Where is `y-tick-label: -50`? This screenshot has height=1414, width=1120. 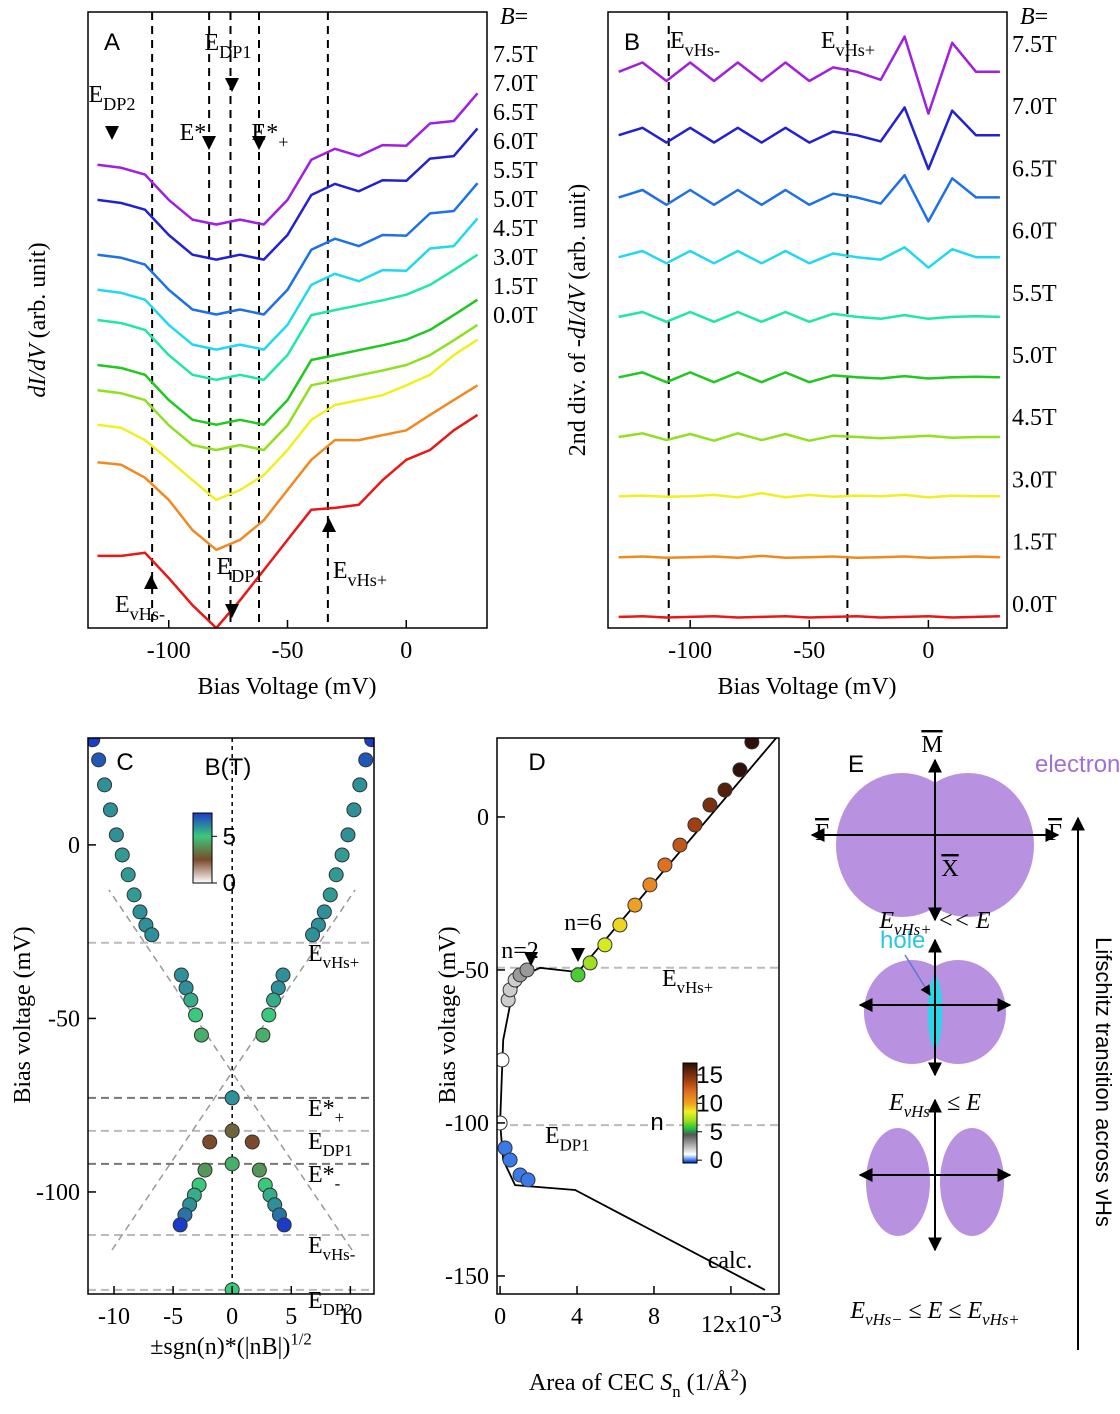 y-tick-label: -50 is located at coordinates (64, 1019).